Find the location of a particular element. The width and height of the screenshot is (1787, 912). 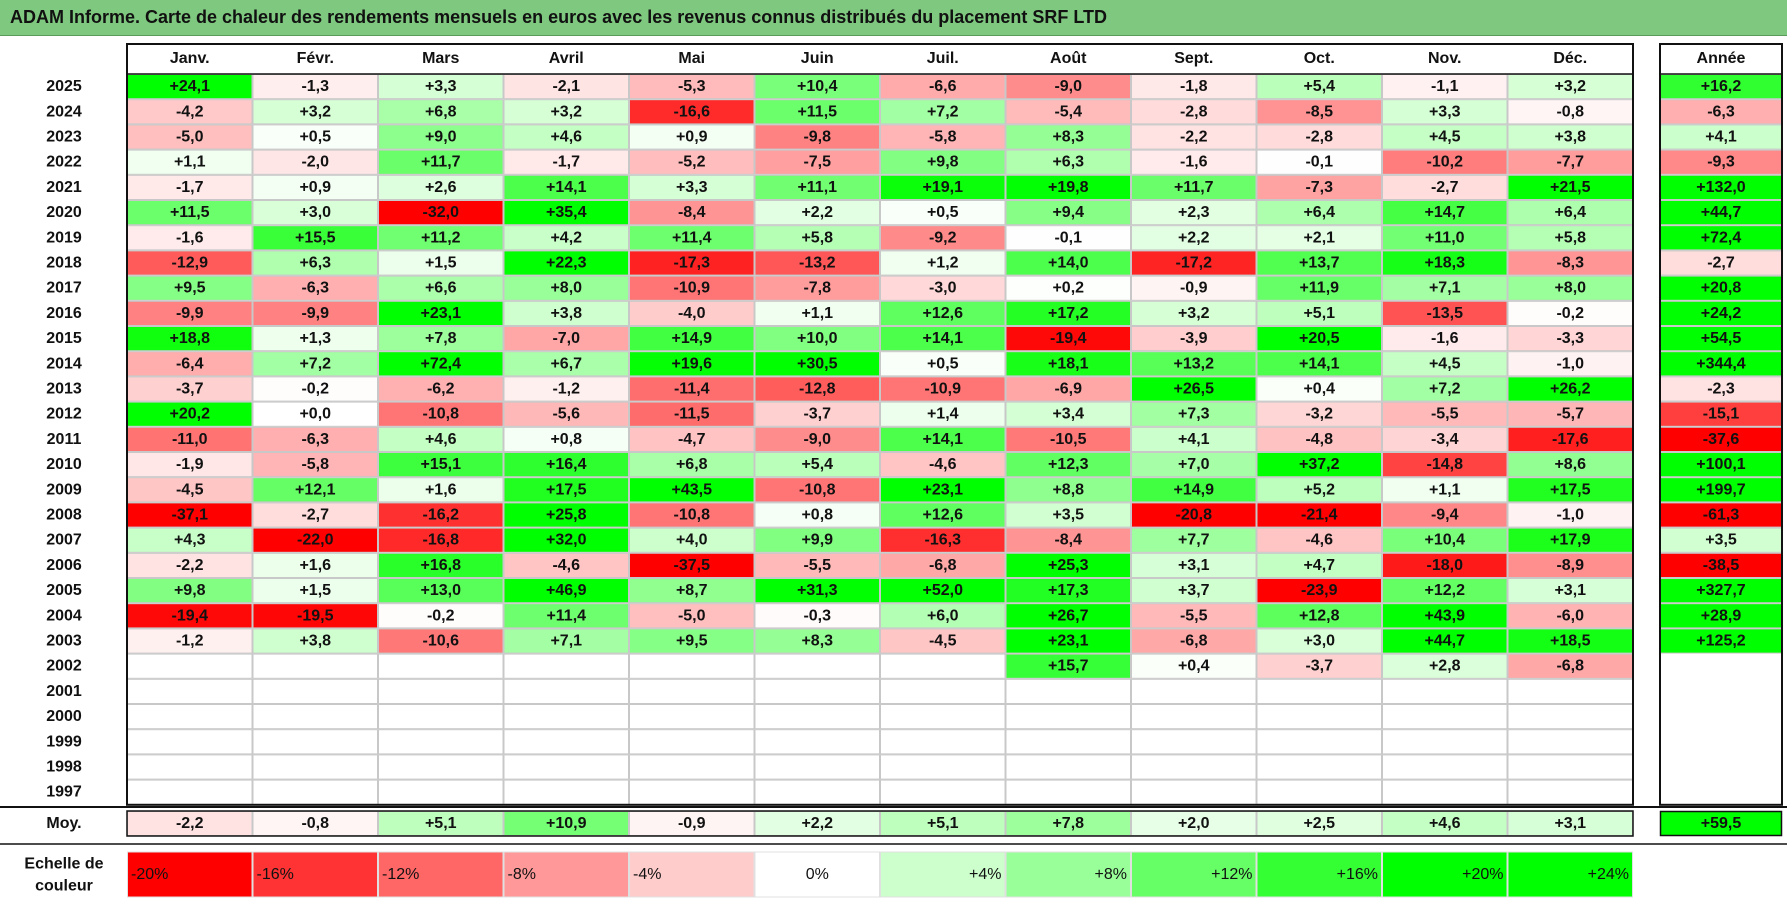

cell-value: +30,5 is located at coordinates (817, 363).